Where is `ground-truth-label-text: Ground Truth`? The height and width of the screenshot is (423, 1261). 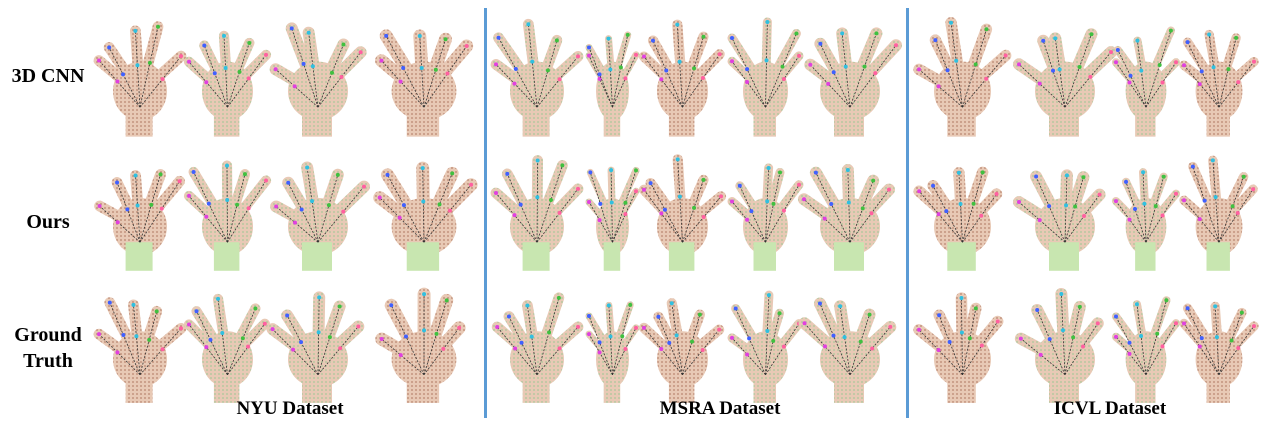 ground-truth-label-text: Ground Truth is located at coordinates (48, 348).